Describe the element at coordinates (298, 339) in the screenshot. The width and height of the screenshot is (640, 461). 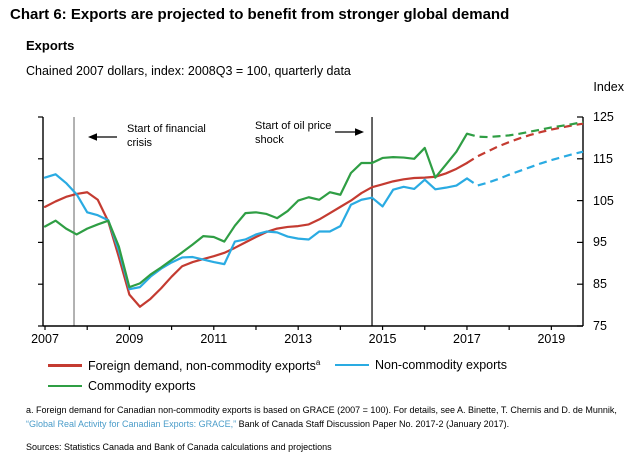
I see `x-tick-label: 2013` at that location.